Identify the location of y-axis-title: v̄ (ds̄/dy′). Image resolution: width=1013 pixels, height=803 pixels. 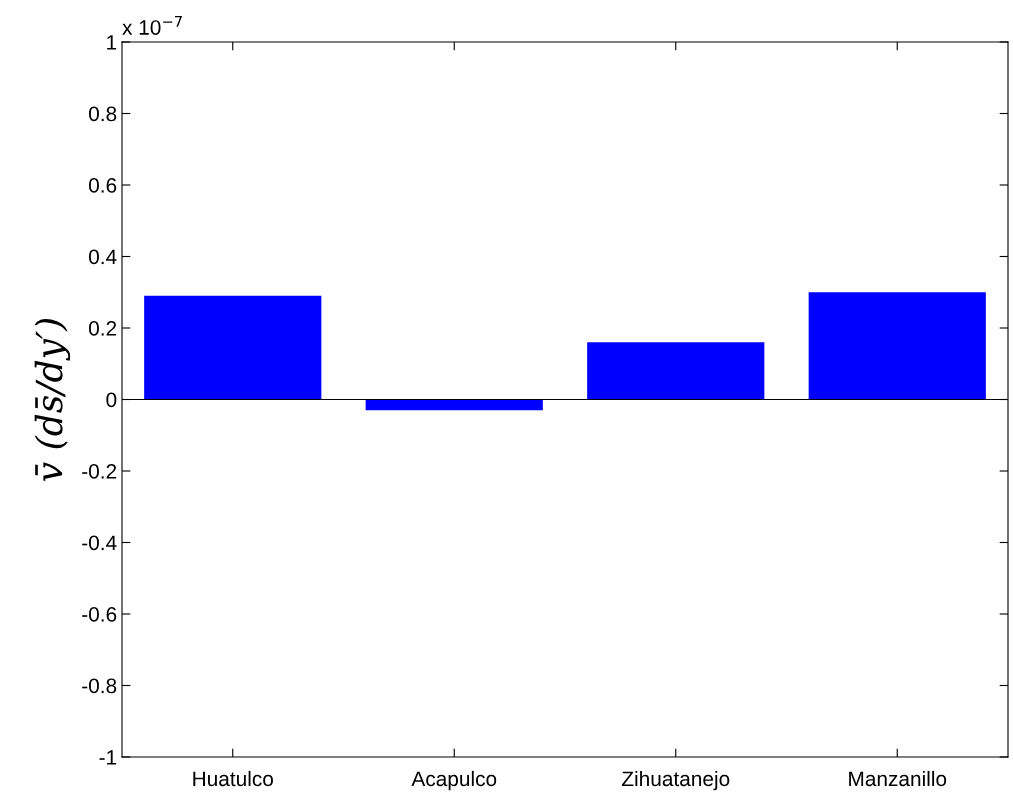
(52, 399).